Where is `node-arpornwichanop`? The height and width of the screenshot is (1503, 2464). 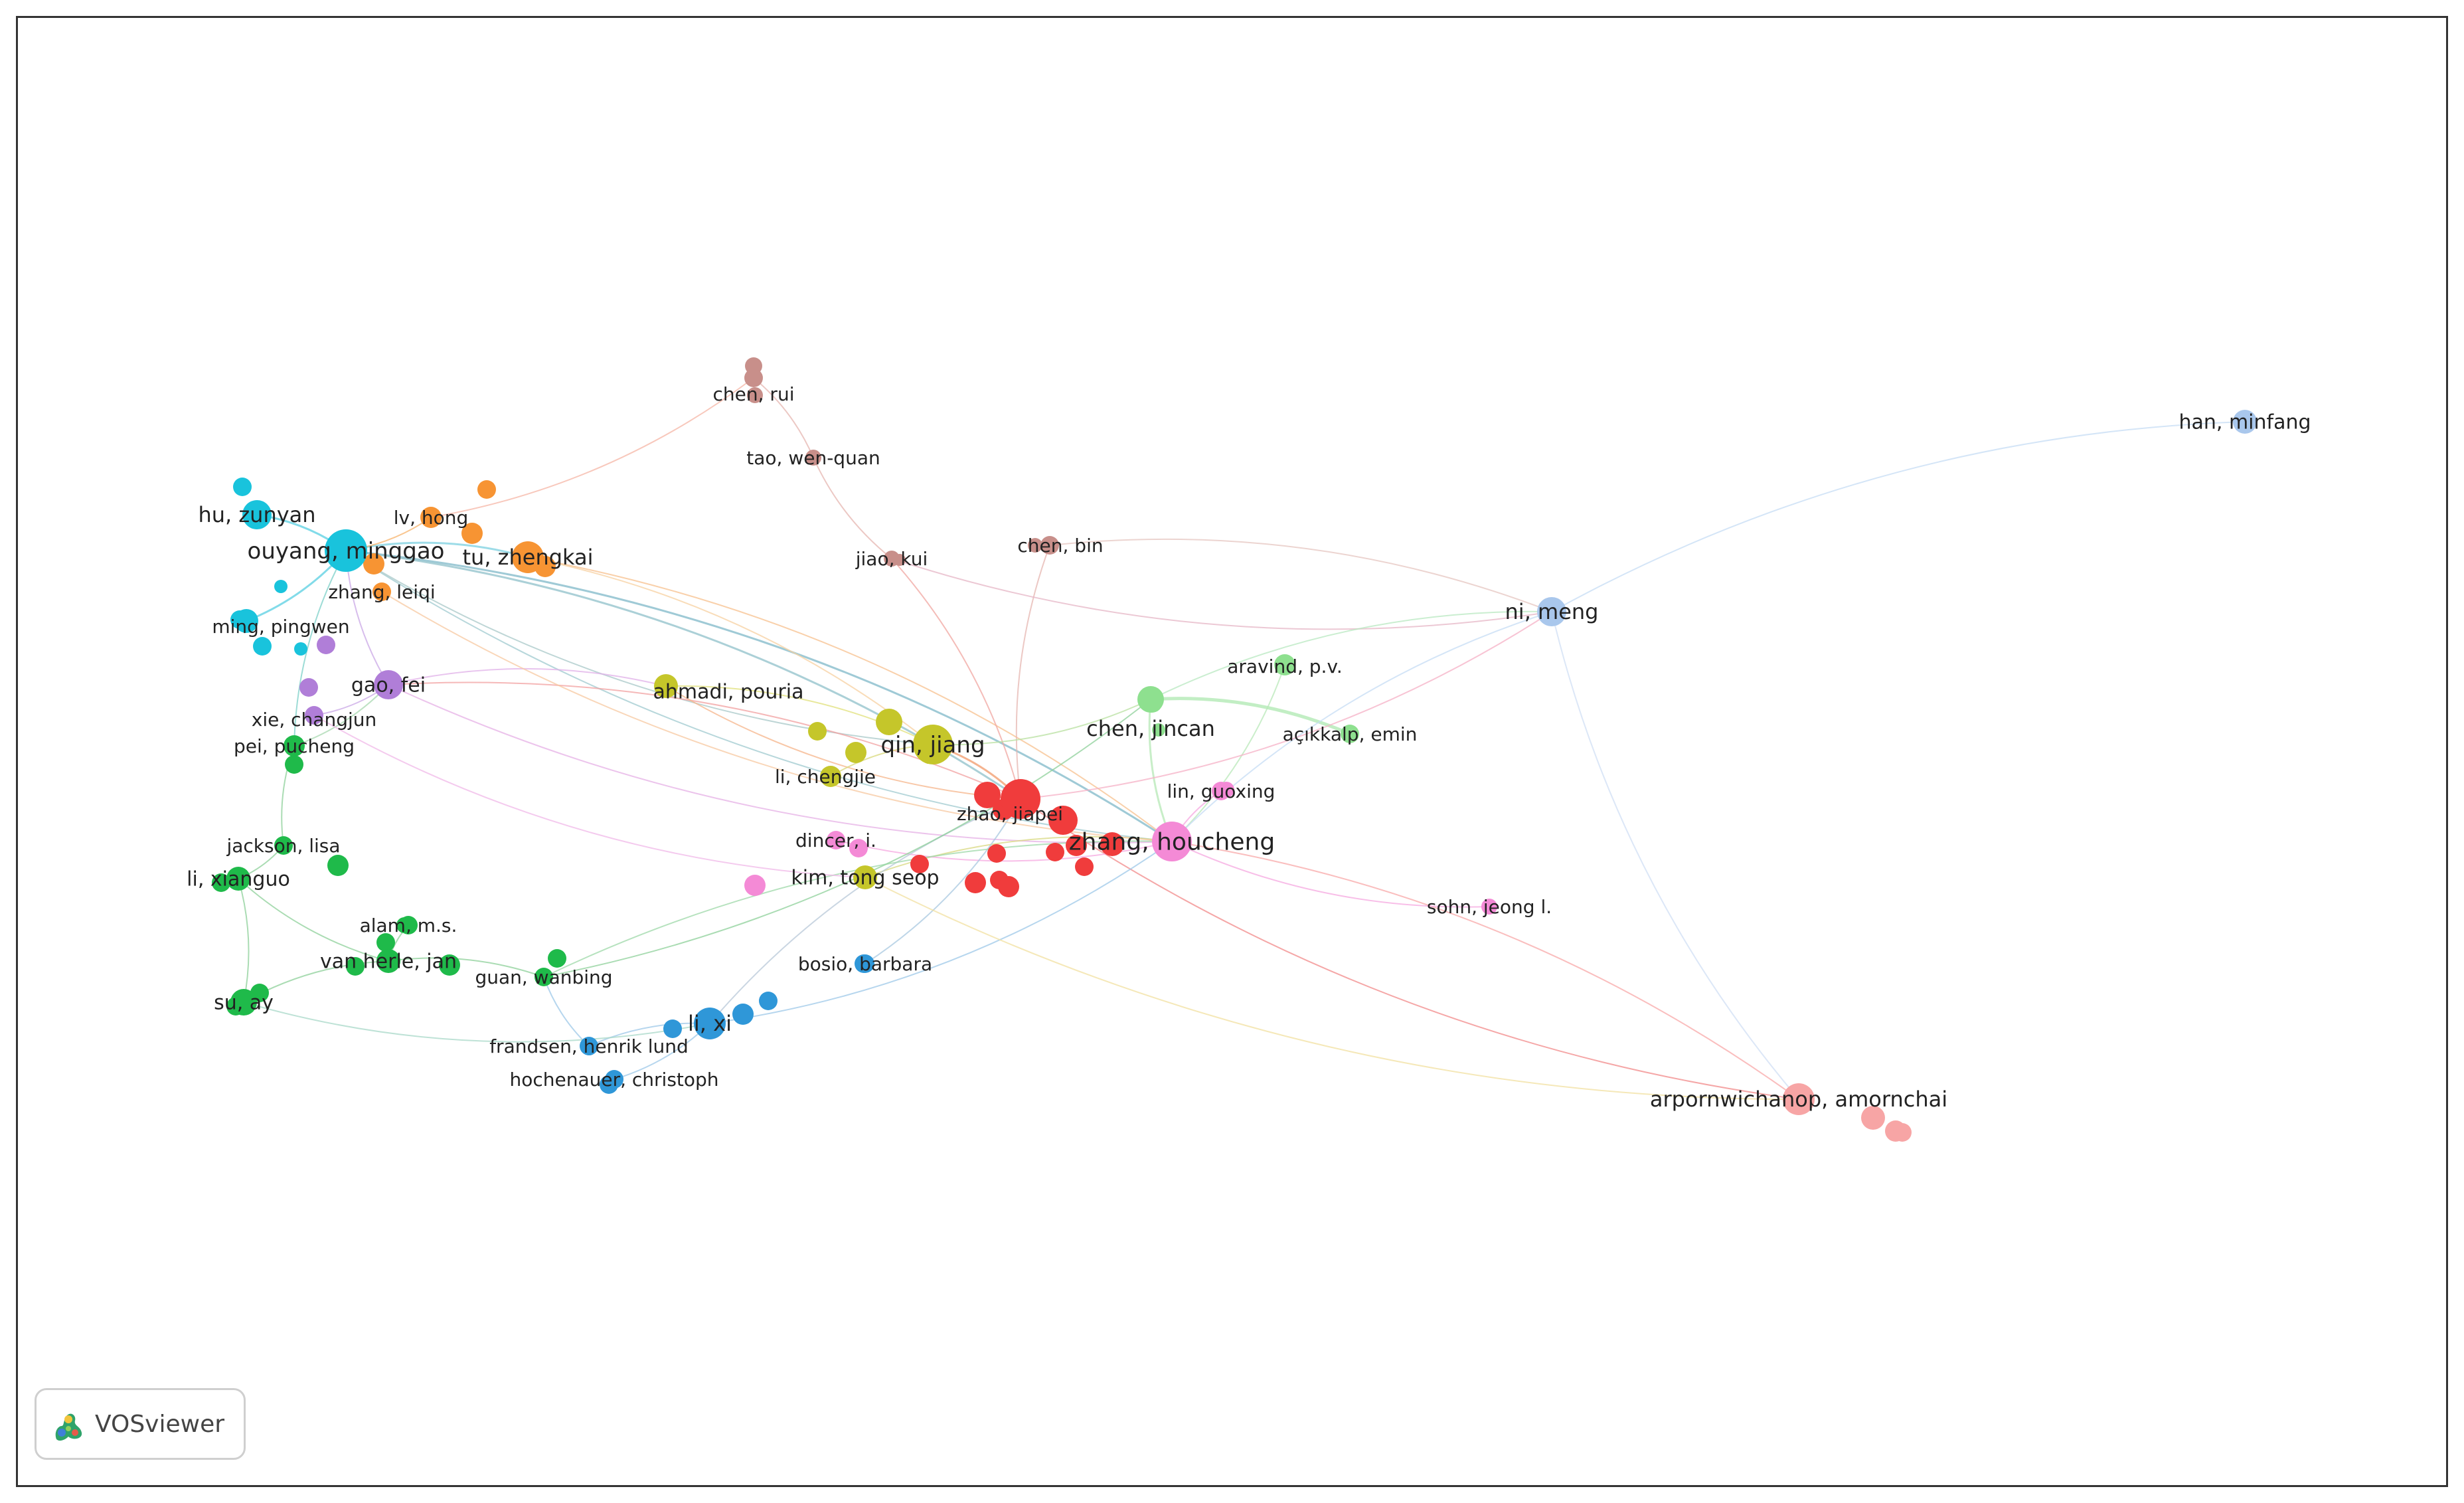 node-arpornwichanop is located at coordinates (1799, 1099).